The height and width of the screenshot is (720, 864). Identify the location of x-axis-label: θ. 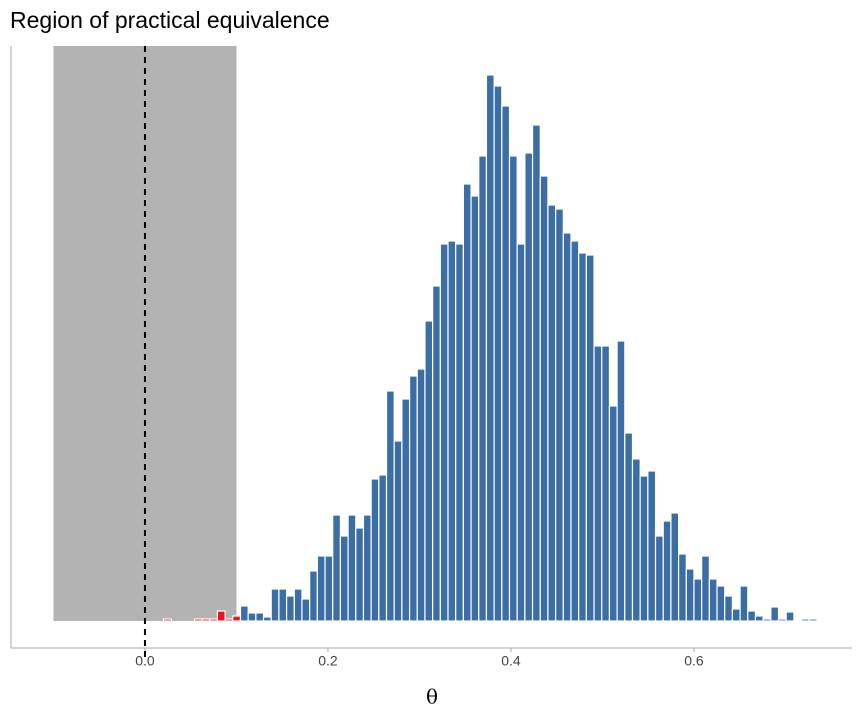
(432, 697).